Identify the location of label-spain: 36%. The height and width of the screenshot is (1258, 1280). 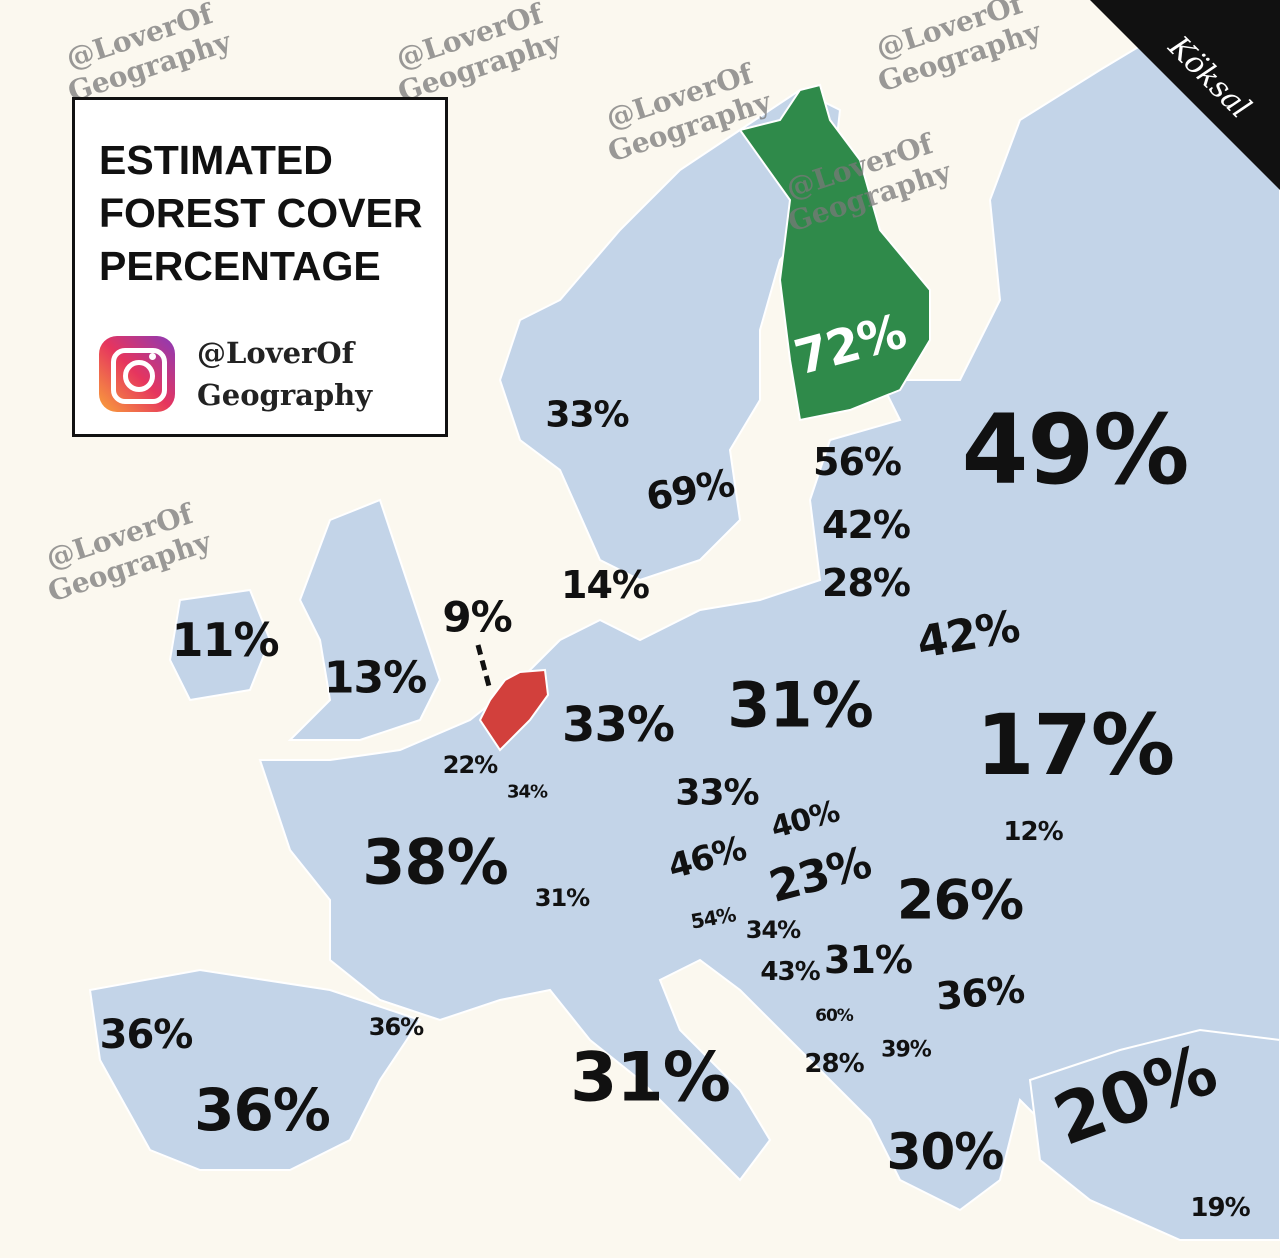
(262, 1110).